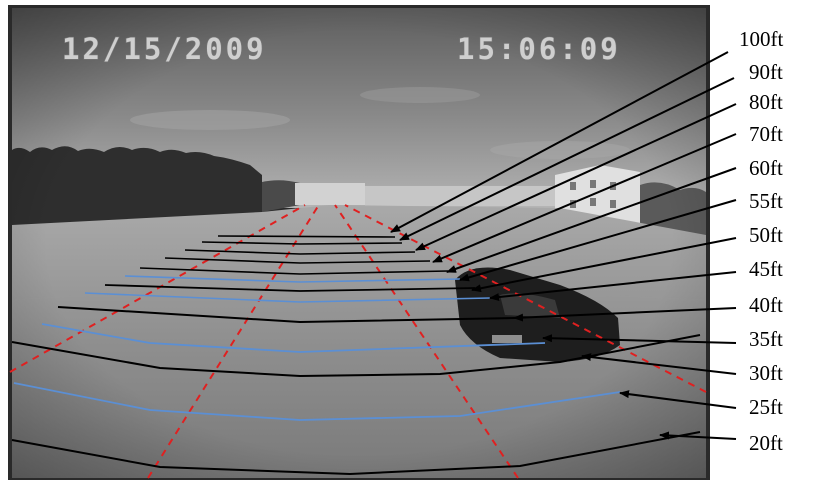  I want to click on label-80ft: 80ft, so click(766, 102).